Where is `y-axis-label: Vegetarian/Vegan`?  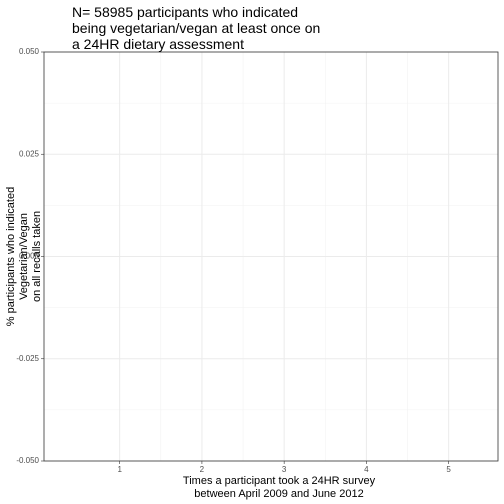
y-axis-label: Vegetarian/Vegan is located at coordinates (24, 256).